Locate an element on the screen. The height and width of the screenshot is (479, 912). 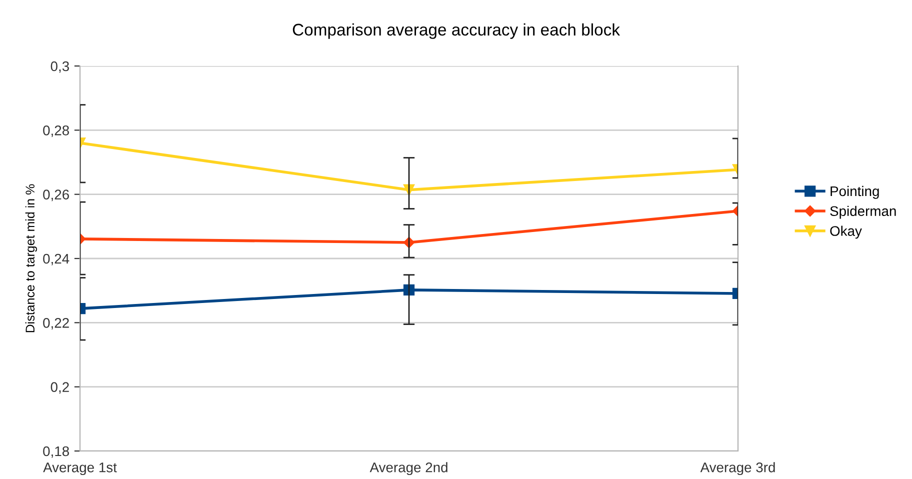
legend-label: Okay is located at coordinates (846, 232).